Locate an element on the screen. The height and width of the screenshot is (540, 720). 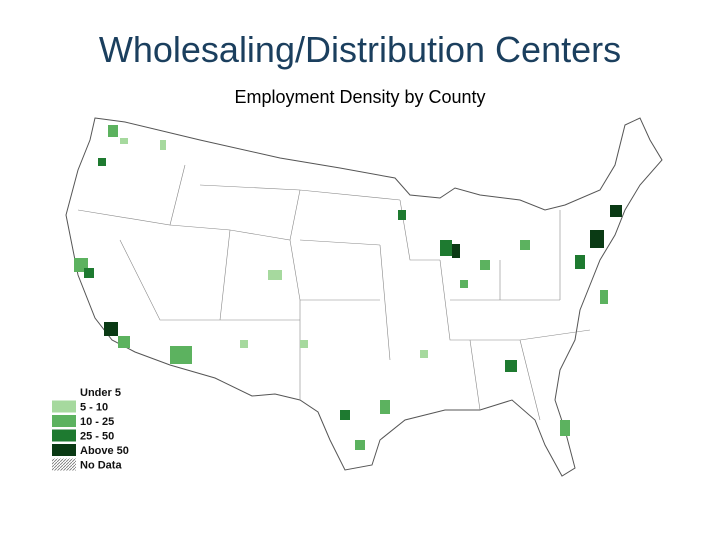
legend-label: 10 - 25 is located at coordinates (97, 422).